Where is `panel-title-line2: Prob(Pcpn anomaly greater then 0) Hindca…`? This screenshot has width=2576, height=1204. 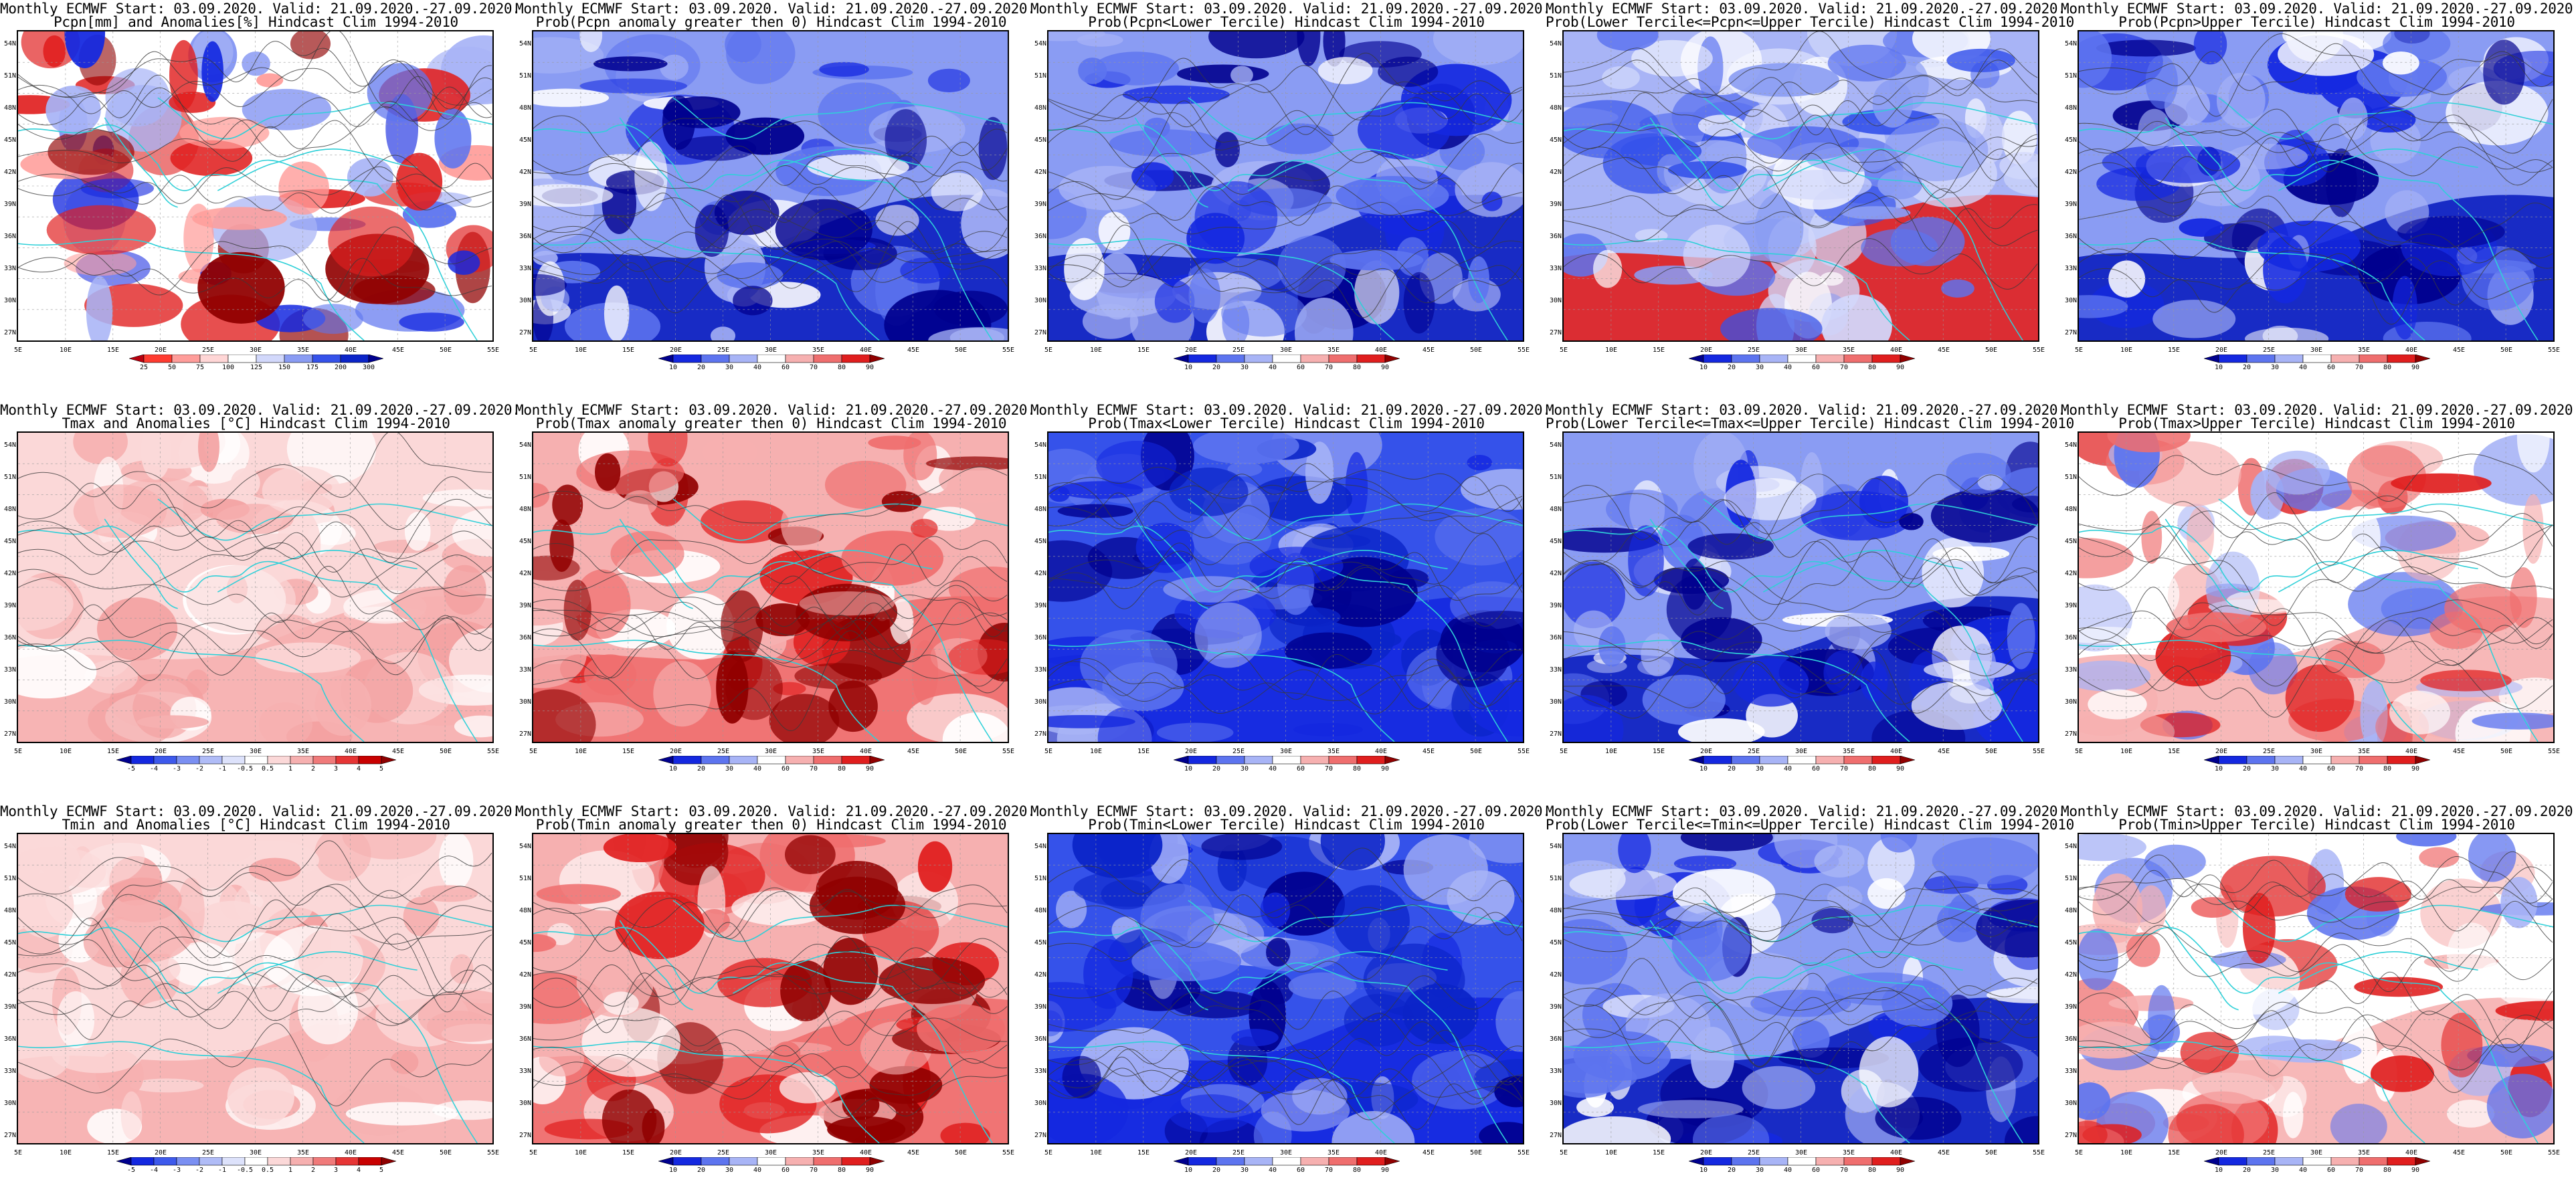 panel-title-line2: Prob(Pcpn anomaly greater then 0) Hindca… is located at coordinates (771, 22).